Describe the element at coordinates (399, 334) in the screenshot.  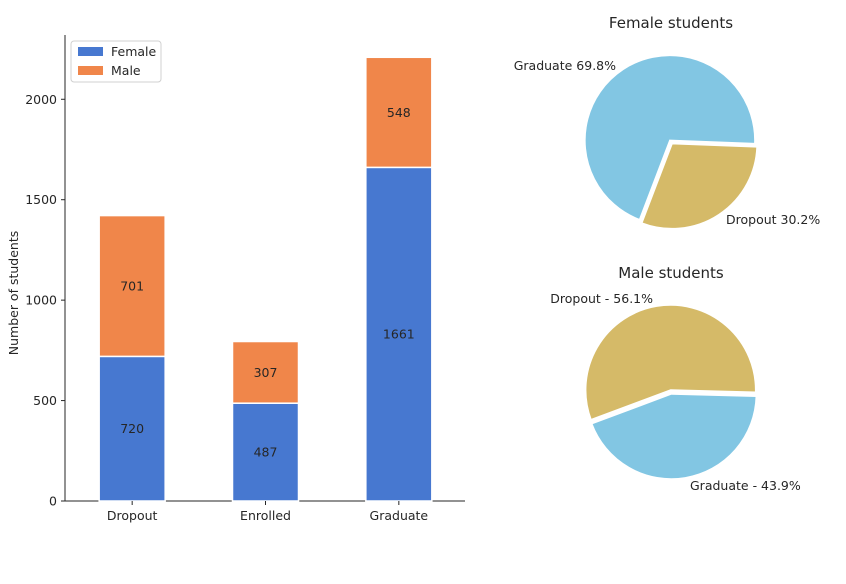
I see `bar-label-graduate-female: 1661` at that location.